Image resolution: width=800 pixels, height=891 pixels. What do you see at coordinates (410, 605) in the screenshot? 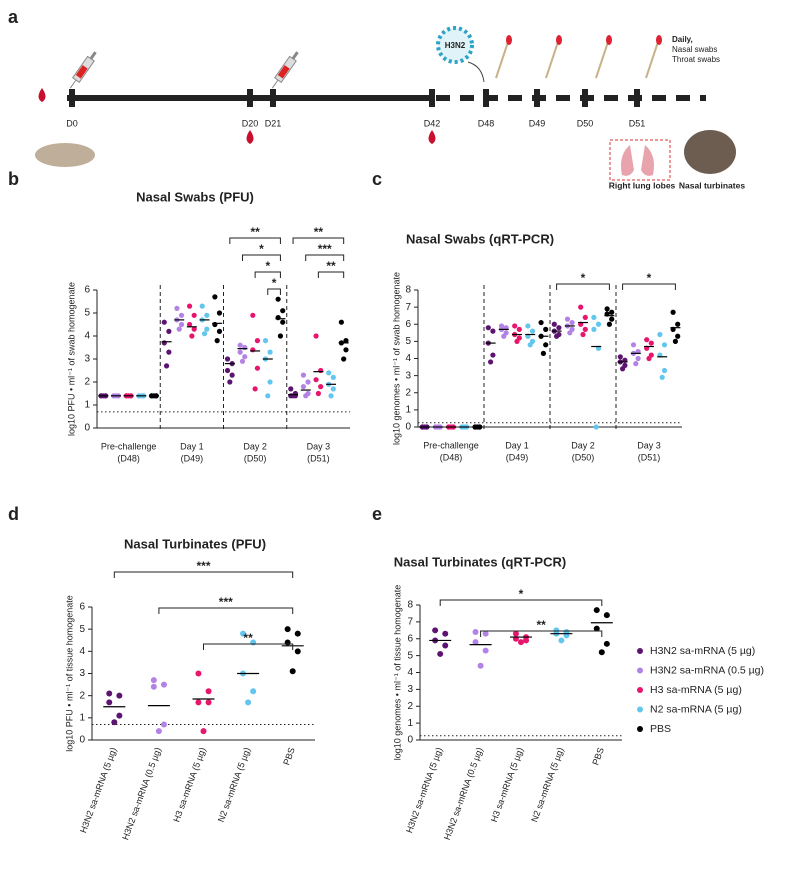
I see `y-tick-label: 8` at bounding box center [410, 605].